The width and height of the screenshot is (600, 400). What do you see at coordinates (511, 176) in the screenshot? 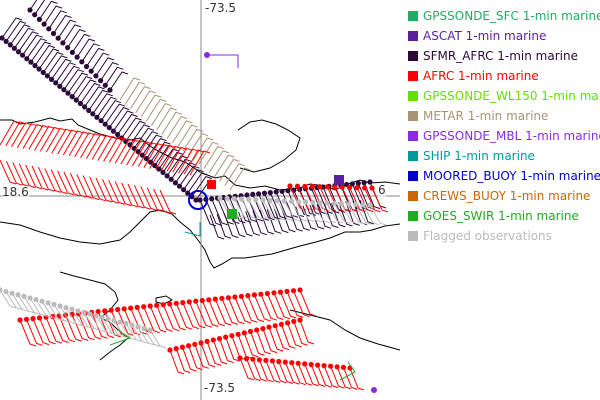
I see `legend-label: MOORED_BUOY 1-min marine` at bounding box center [511, 176].